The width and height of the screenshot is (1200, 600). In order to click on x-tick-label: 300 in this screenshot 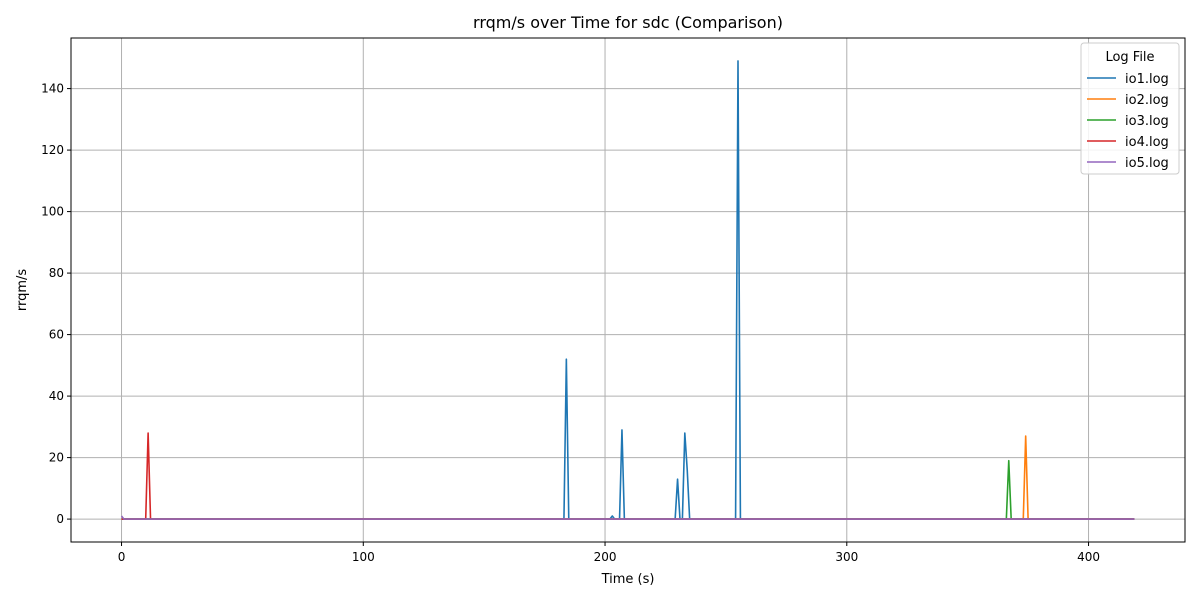, I will do `click(846, 557)`.